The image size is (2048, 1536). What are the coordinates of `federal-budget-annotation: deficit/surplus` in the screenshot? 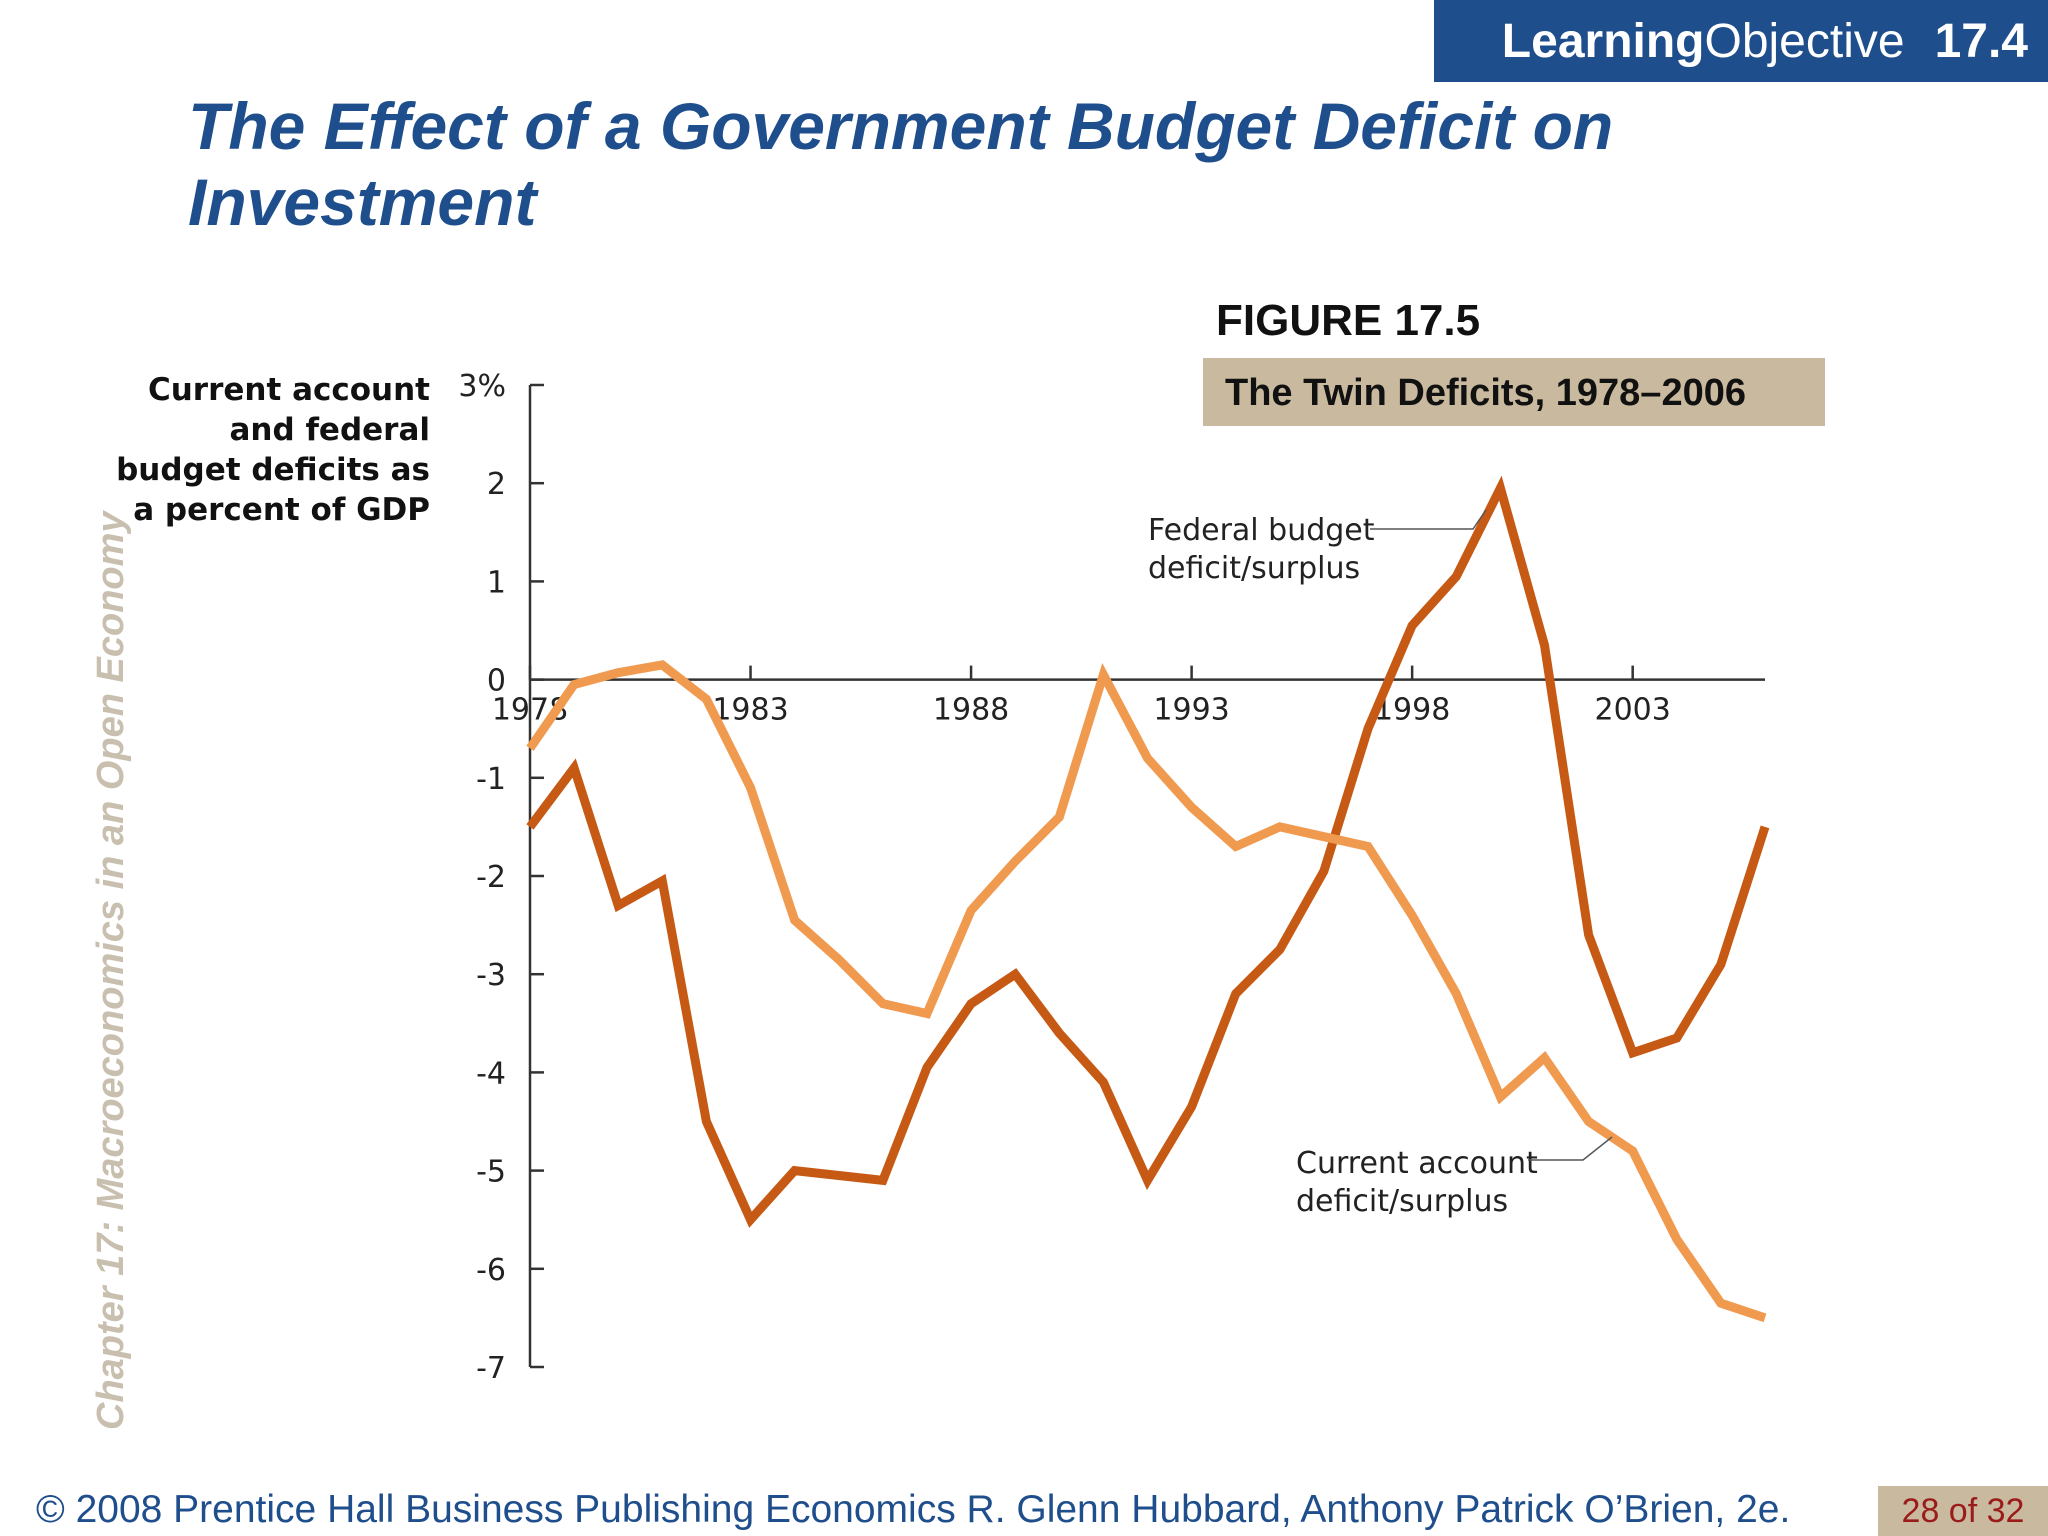 It's located at (1254, 568).